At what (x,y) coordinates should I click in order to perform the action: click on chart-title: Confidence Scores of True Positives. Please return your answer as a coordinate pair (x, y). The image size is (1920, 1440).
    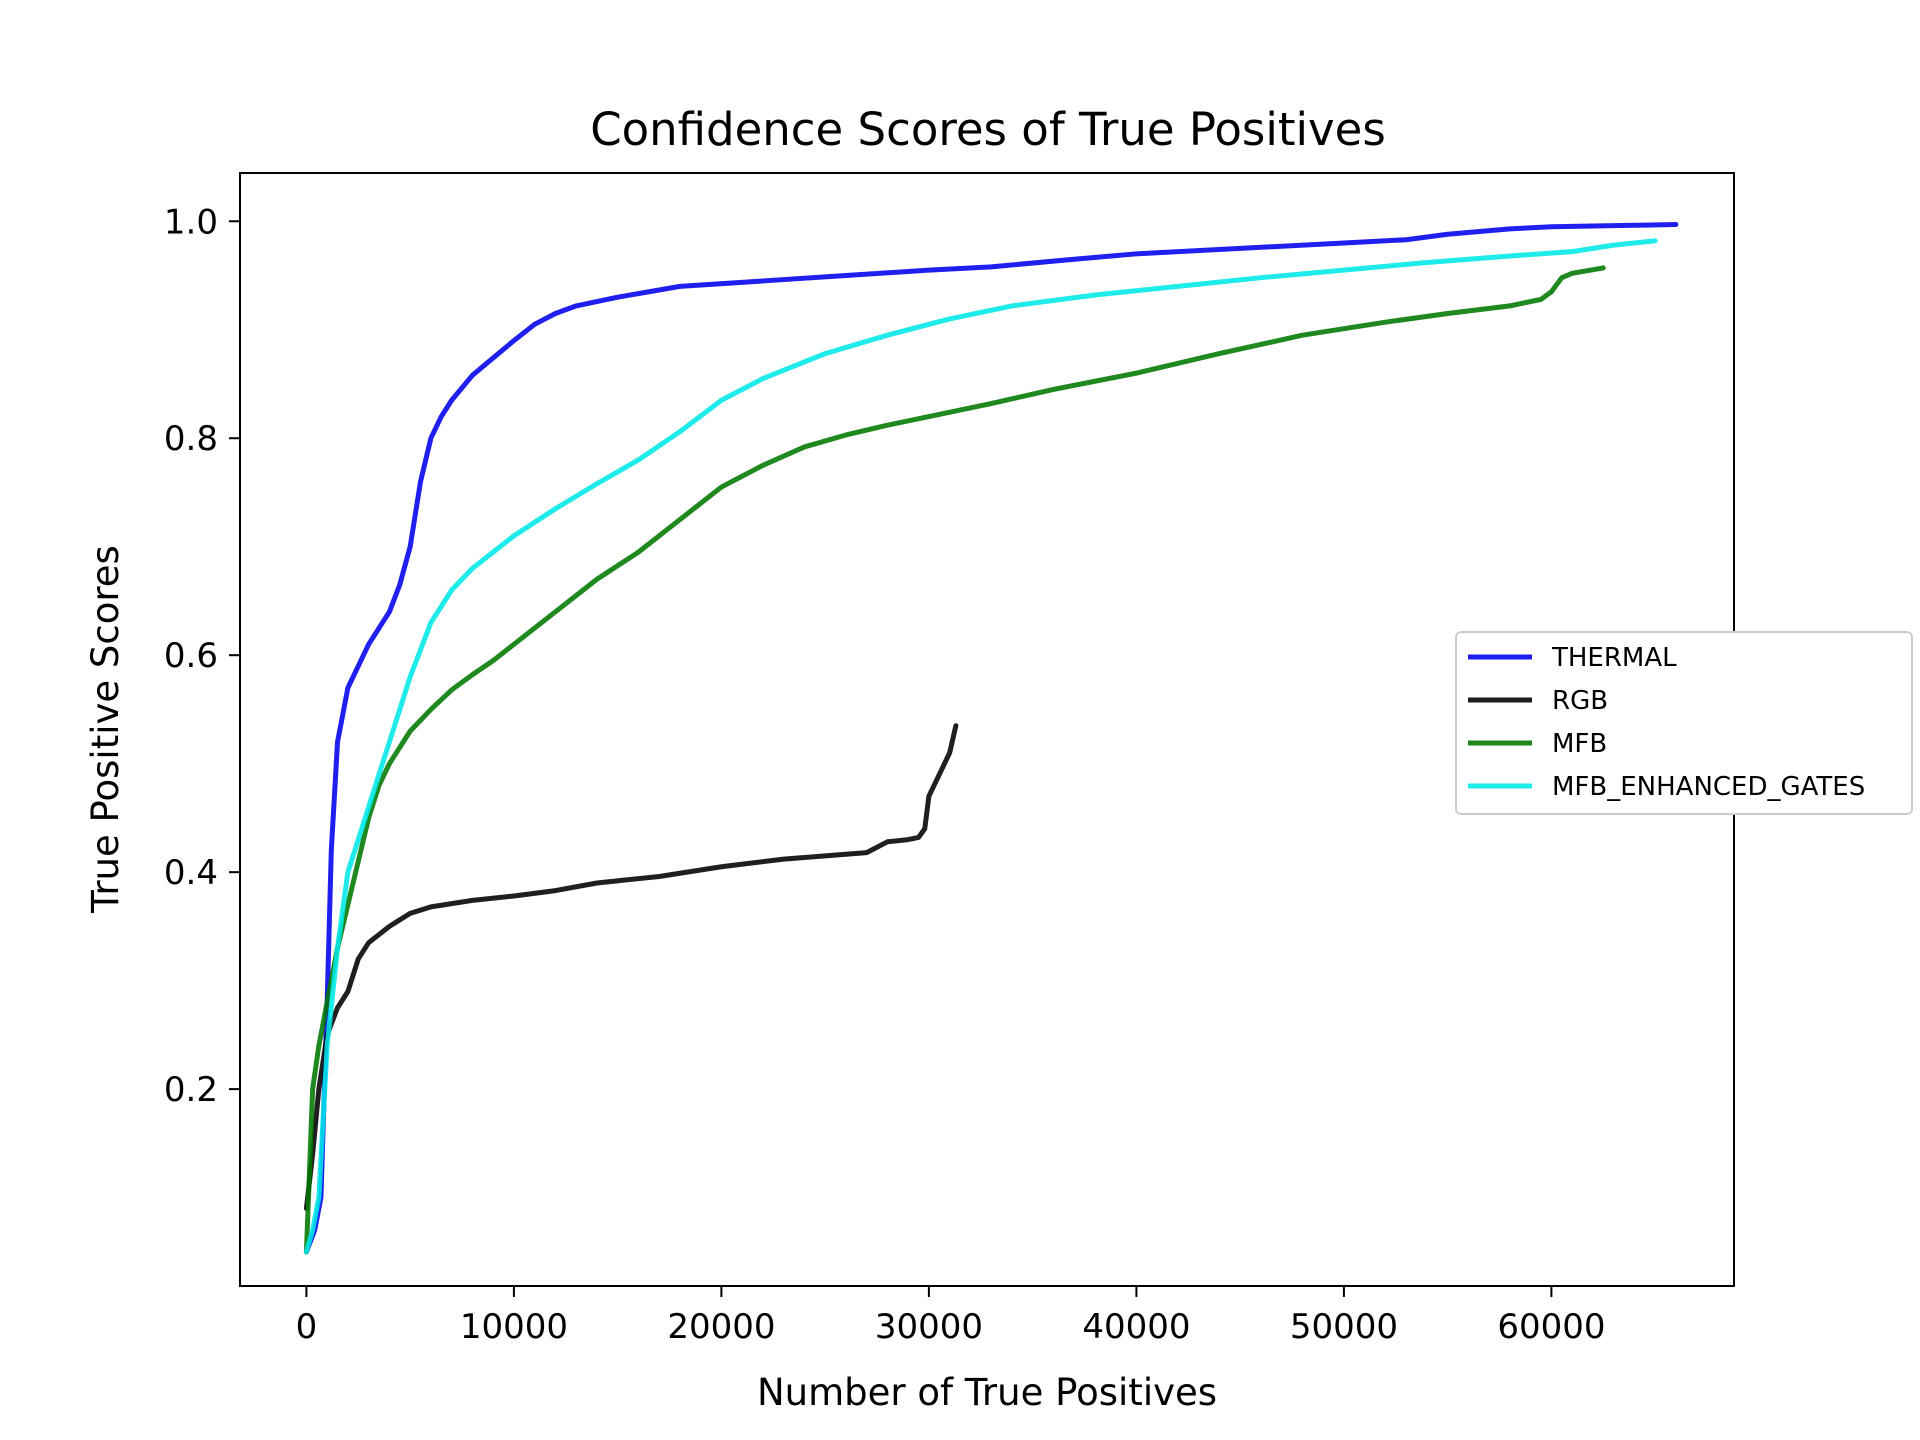
    Looking at the image, I should click on (988, 129).